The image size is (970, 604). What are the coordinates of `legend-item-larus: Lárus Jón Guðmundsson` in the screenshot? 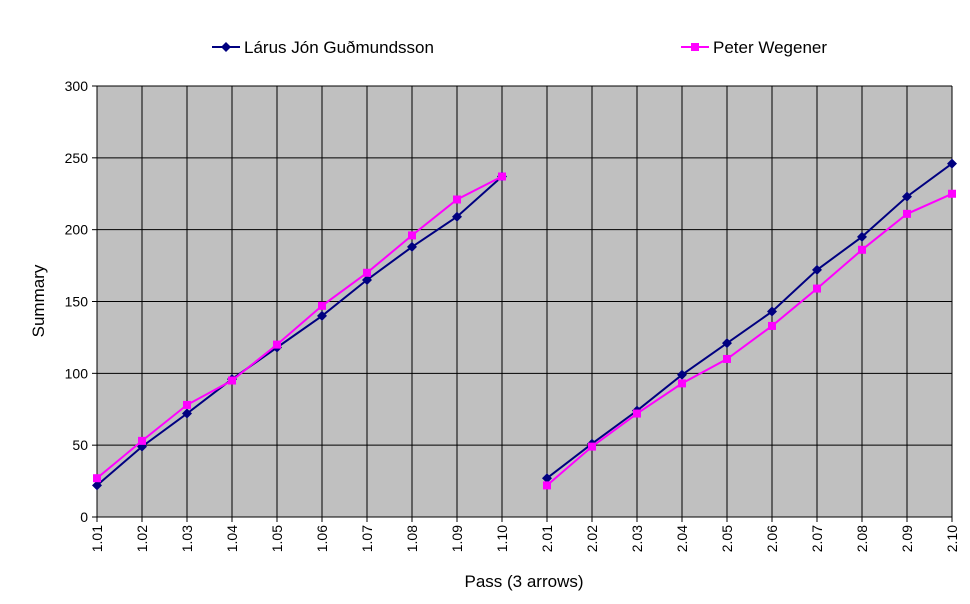 It's located at (323, 47).